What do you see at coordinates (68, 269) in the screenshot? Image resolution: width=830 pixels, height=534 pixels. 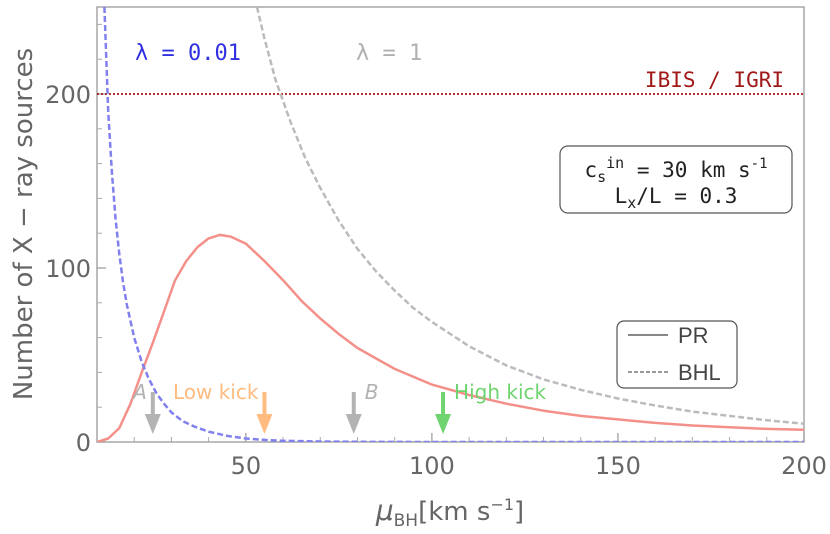 I see `y-tick-label: 100` at bounding box center [68, 269].